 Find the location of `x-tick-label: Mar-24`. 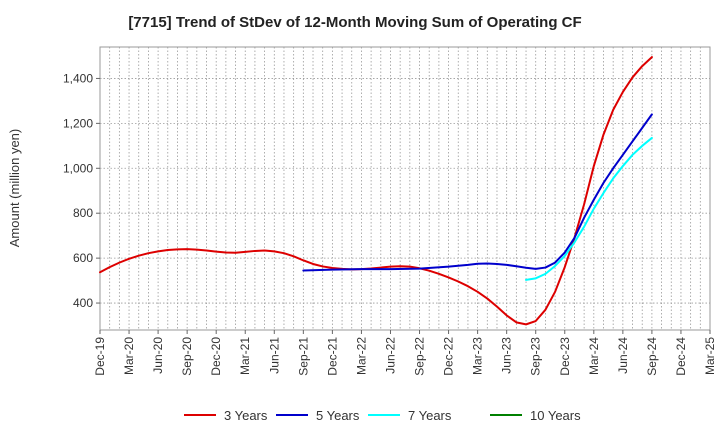

x-tick-label: Mar-24 is located at coordinates (594, 356).